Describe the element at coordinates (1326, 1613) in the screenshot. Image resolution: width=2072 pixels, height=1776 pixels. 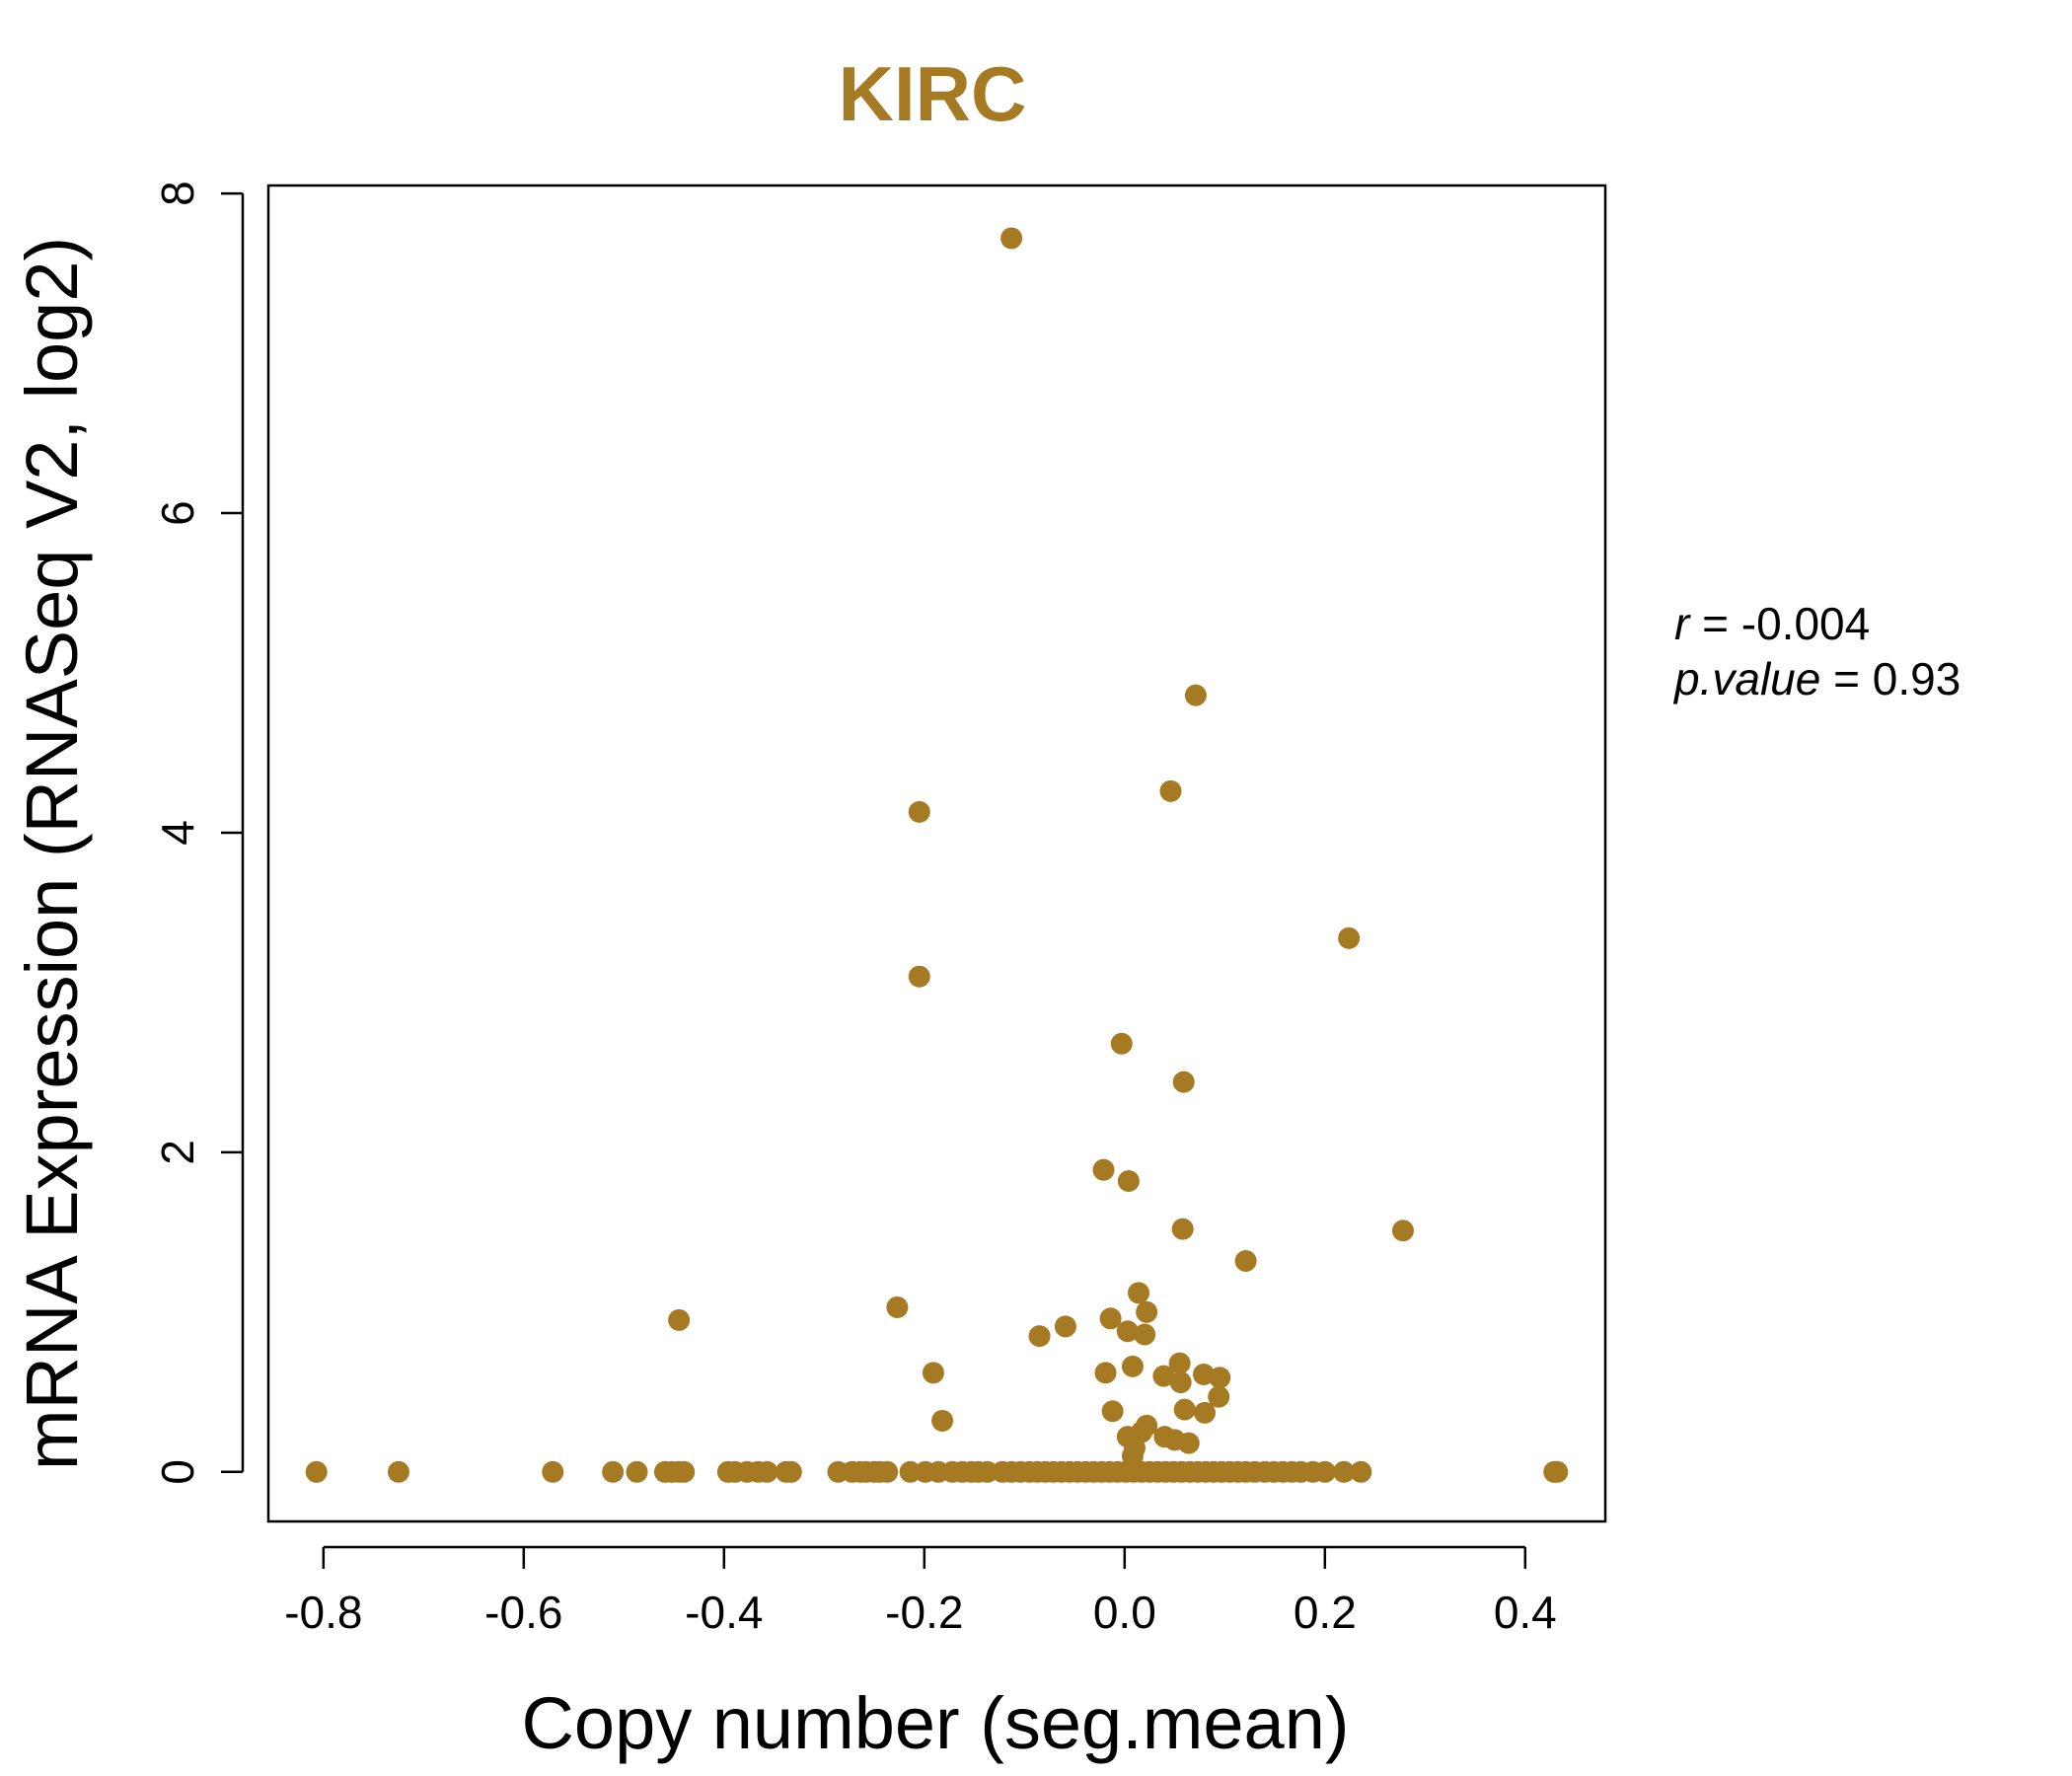
I see `x-tick-label: 0.2` at that location.